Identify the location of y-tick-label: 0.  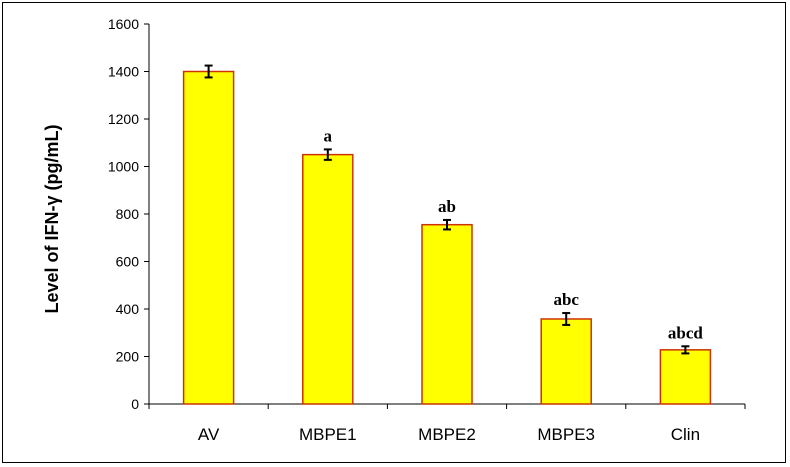
(135, 404).